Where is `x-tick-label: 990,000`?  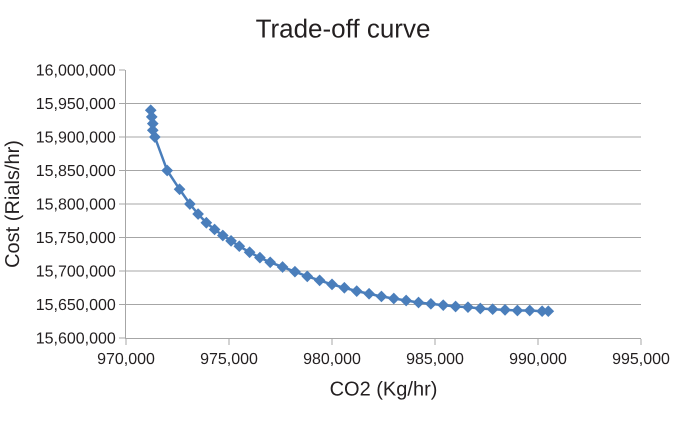
x-tick-label: 990,000 is located at coordinates (538, 359).